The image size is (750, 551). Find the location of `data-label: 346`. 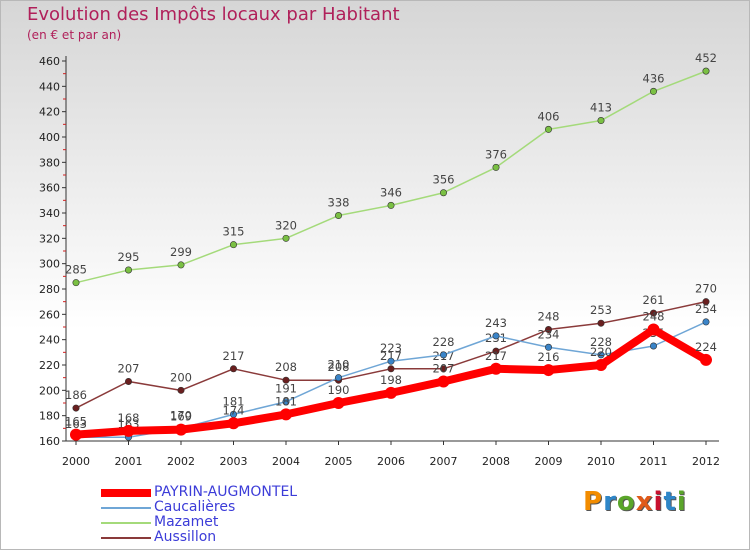

data-label: 346 is located at coordinates (391, 192).